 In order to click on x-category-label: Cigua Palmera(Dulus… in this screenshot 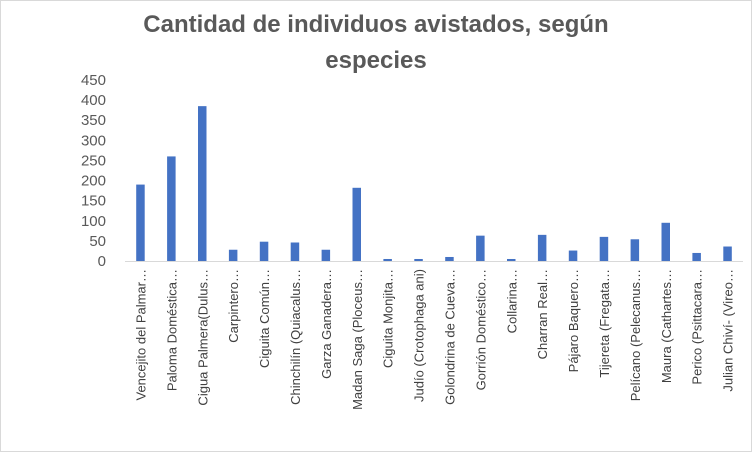, I will do `click(202, 337)`.